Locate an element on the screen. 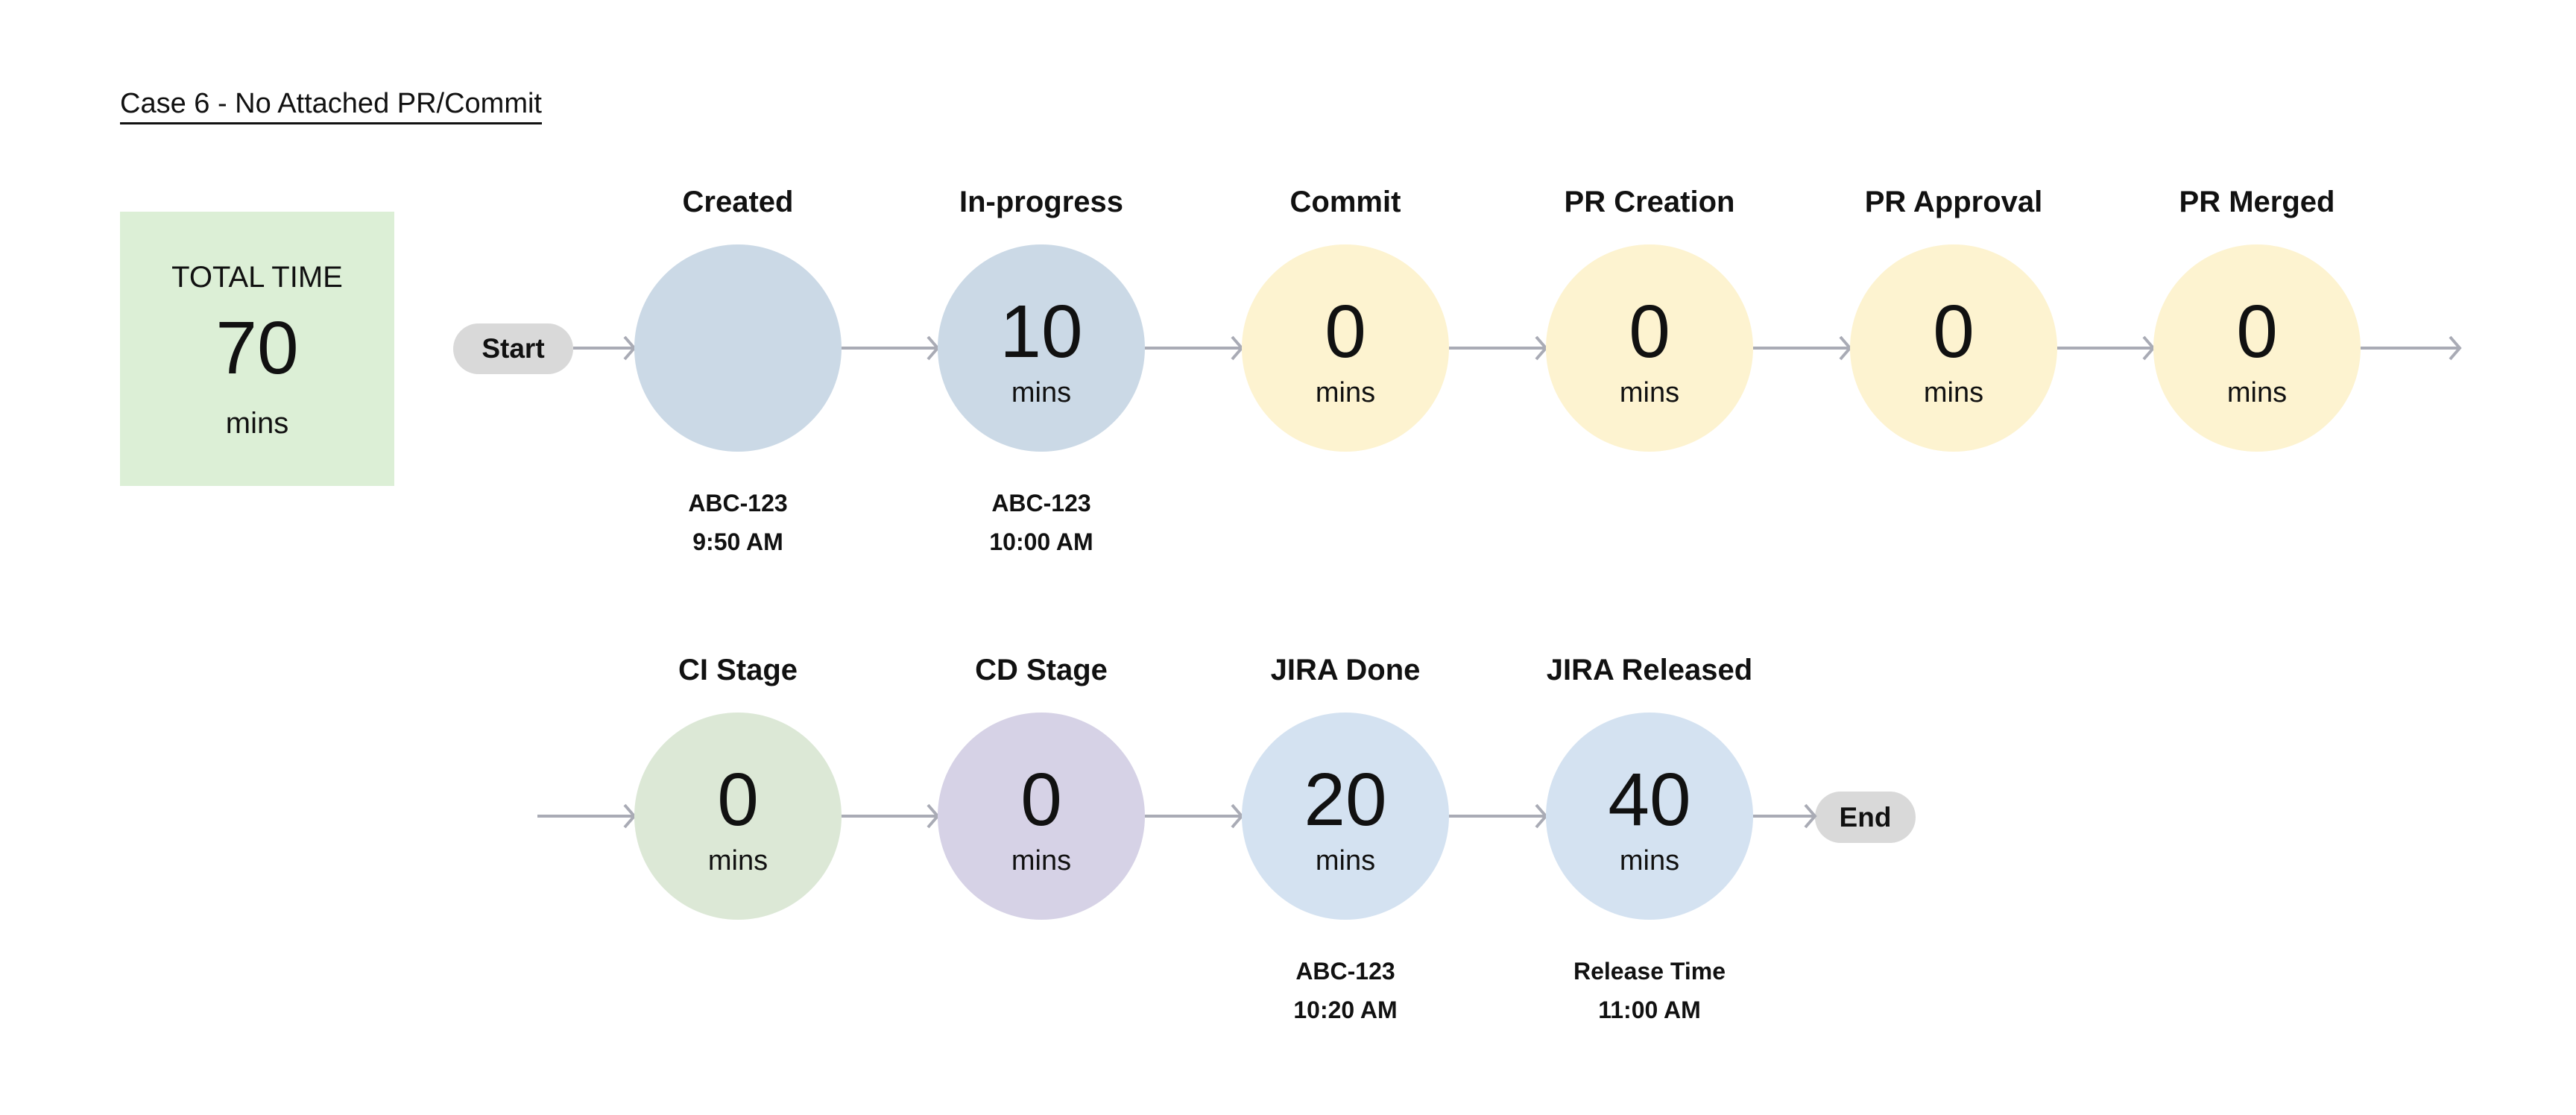  stage-time: 10:00 AM is located at coordinates (1041, 541).